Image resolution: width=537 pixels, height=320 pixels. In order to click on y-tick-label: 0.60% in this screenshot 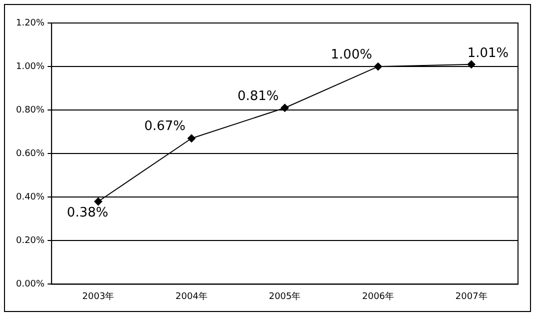, I will do `click(31, 153)`.